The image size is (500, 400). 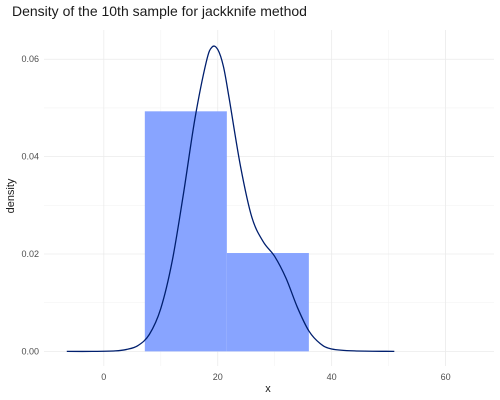 What do you see at coordinates (11, 195) in the screenshot?
I see `y-axis-label: density` at bounding box center [11, 195].